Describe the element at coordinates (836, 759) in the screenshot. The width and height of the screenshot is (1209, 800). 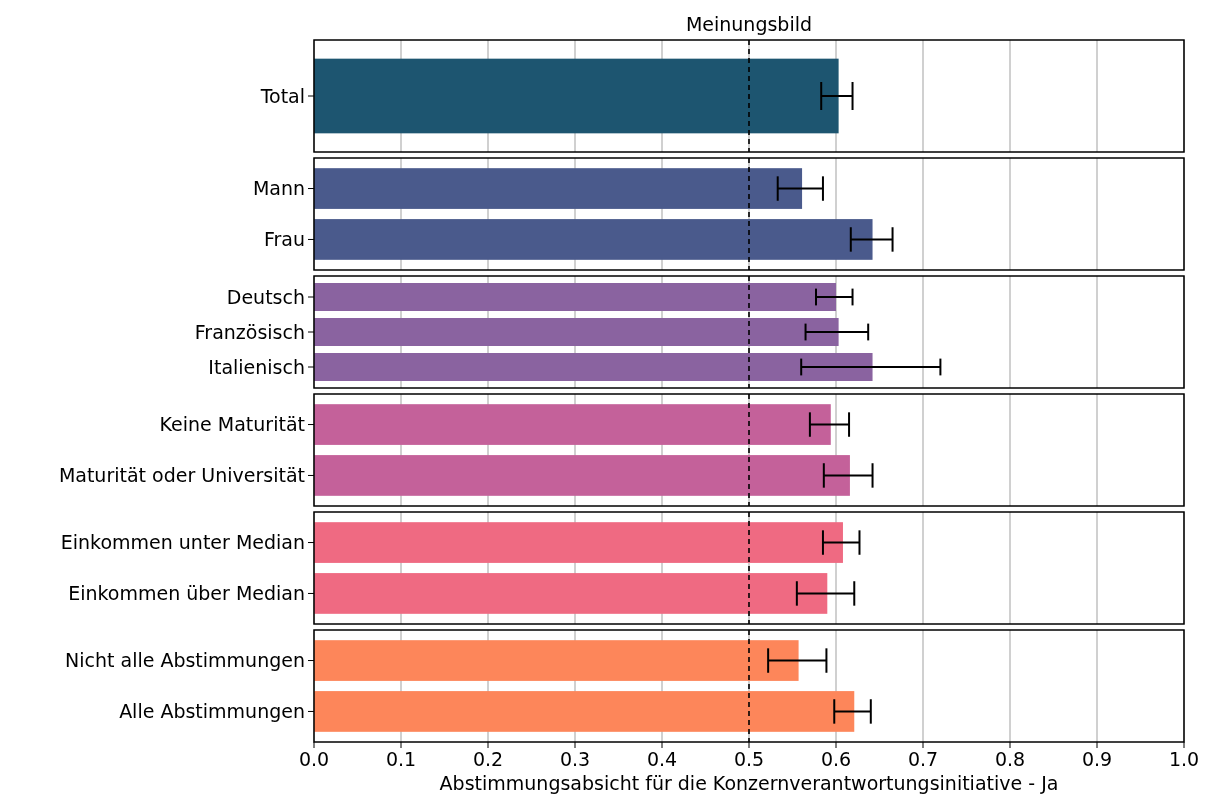
I see `x-tick-label: 0.6` at that location.